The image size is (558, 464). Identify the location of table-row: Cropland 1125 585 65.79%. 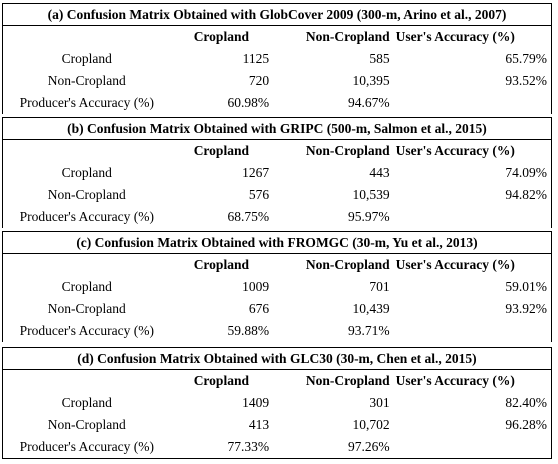
(277, 59).